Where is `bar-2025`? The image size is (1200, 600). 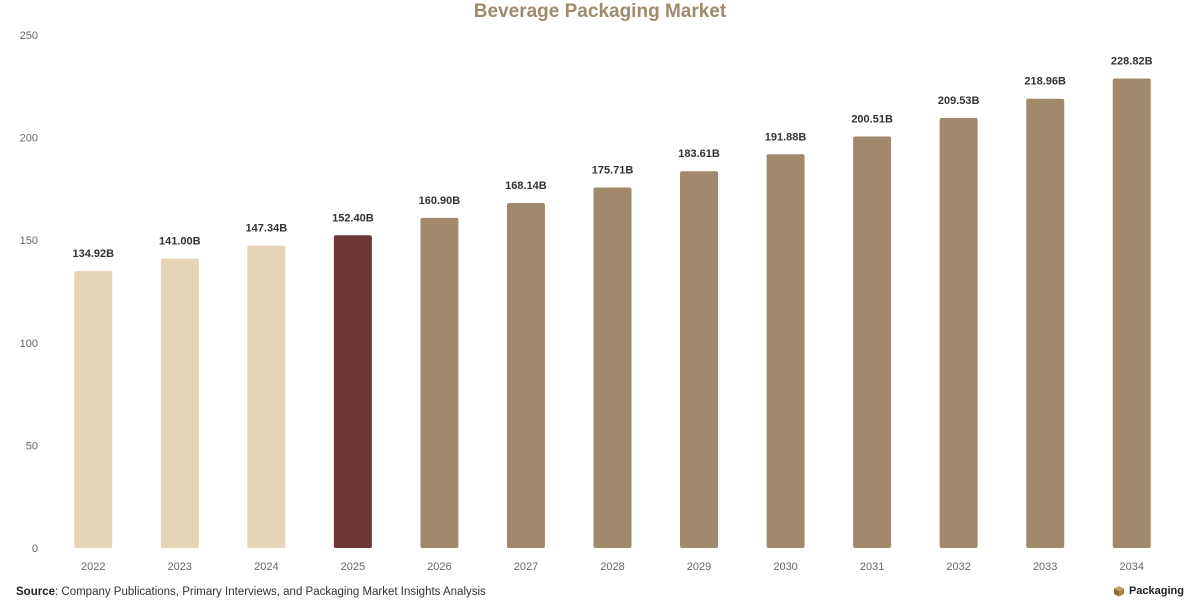 bar-2025 is located at coordinates (352, 391).